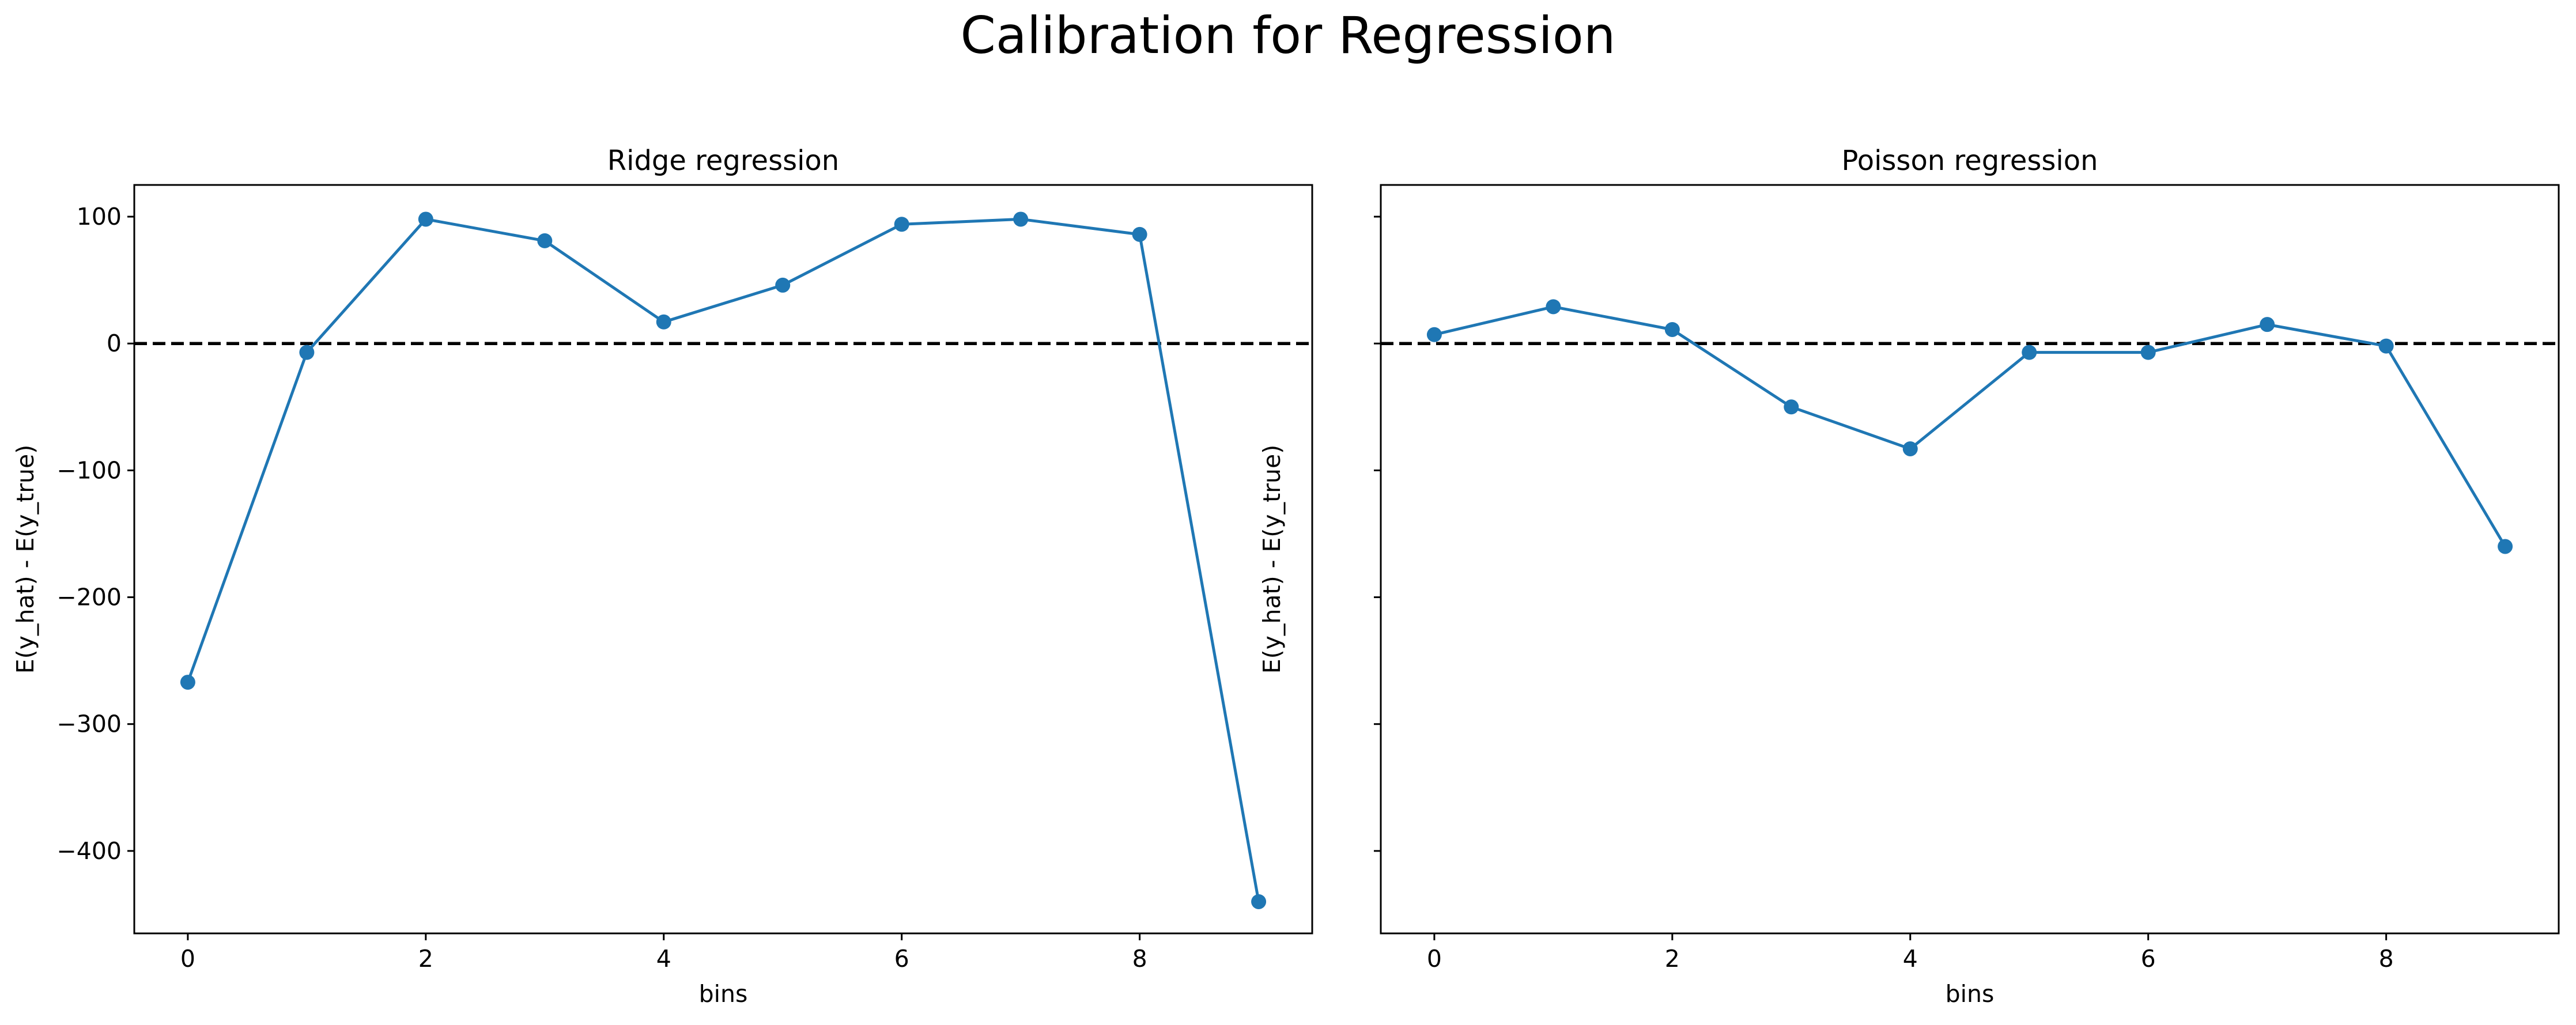 The height and width of the screenshot is (1025, 2576). Describe the element at coordinates (89, 470) in the screenshot. I see `y-tick-label: −100` at that location.